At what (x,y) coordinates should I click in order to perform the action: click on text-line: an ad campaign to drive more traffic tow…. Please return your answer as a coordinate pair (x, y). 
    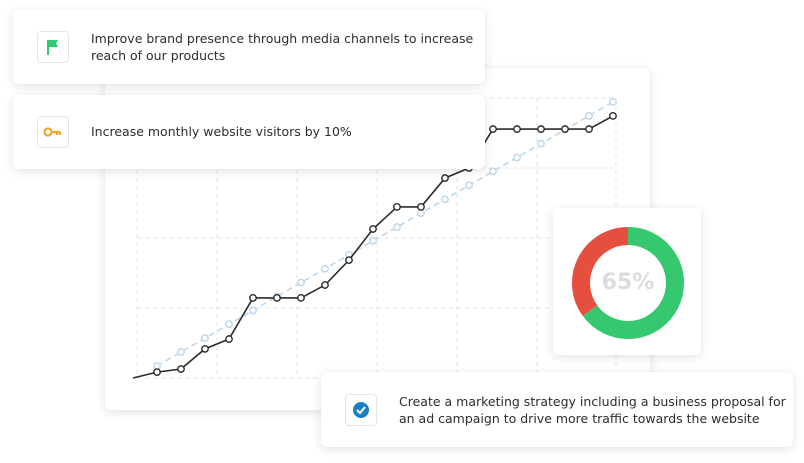
    Looking at the image, I should click on (579, 418).